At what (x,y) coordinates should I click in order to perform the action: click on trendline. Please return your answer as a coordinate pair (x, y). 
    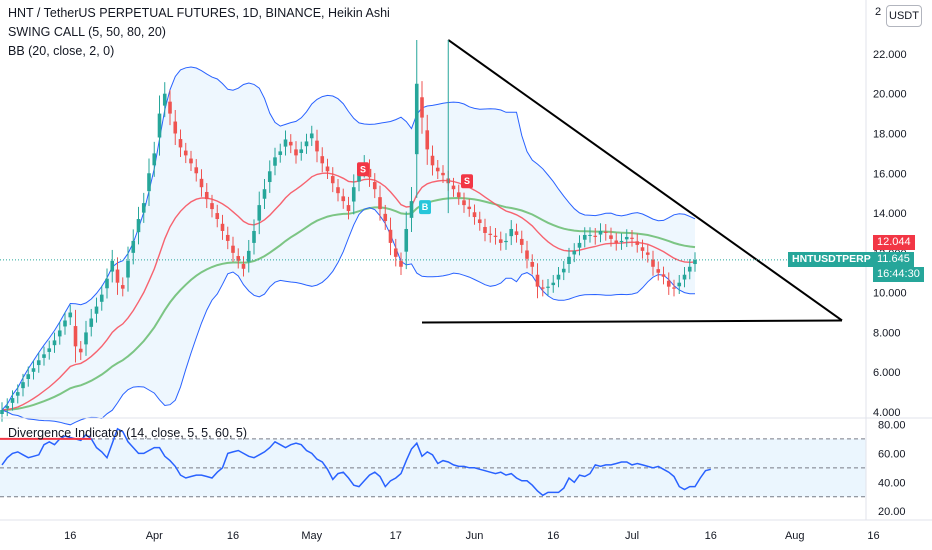
    Looking at the image, I should click on (632, 321).